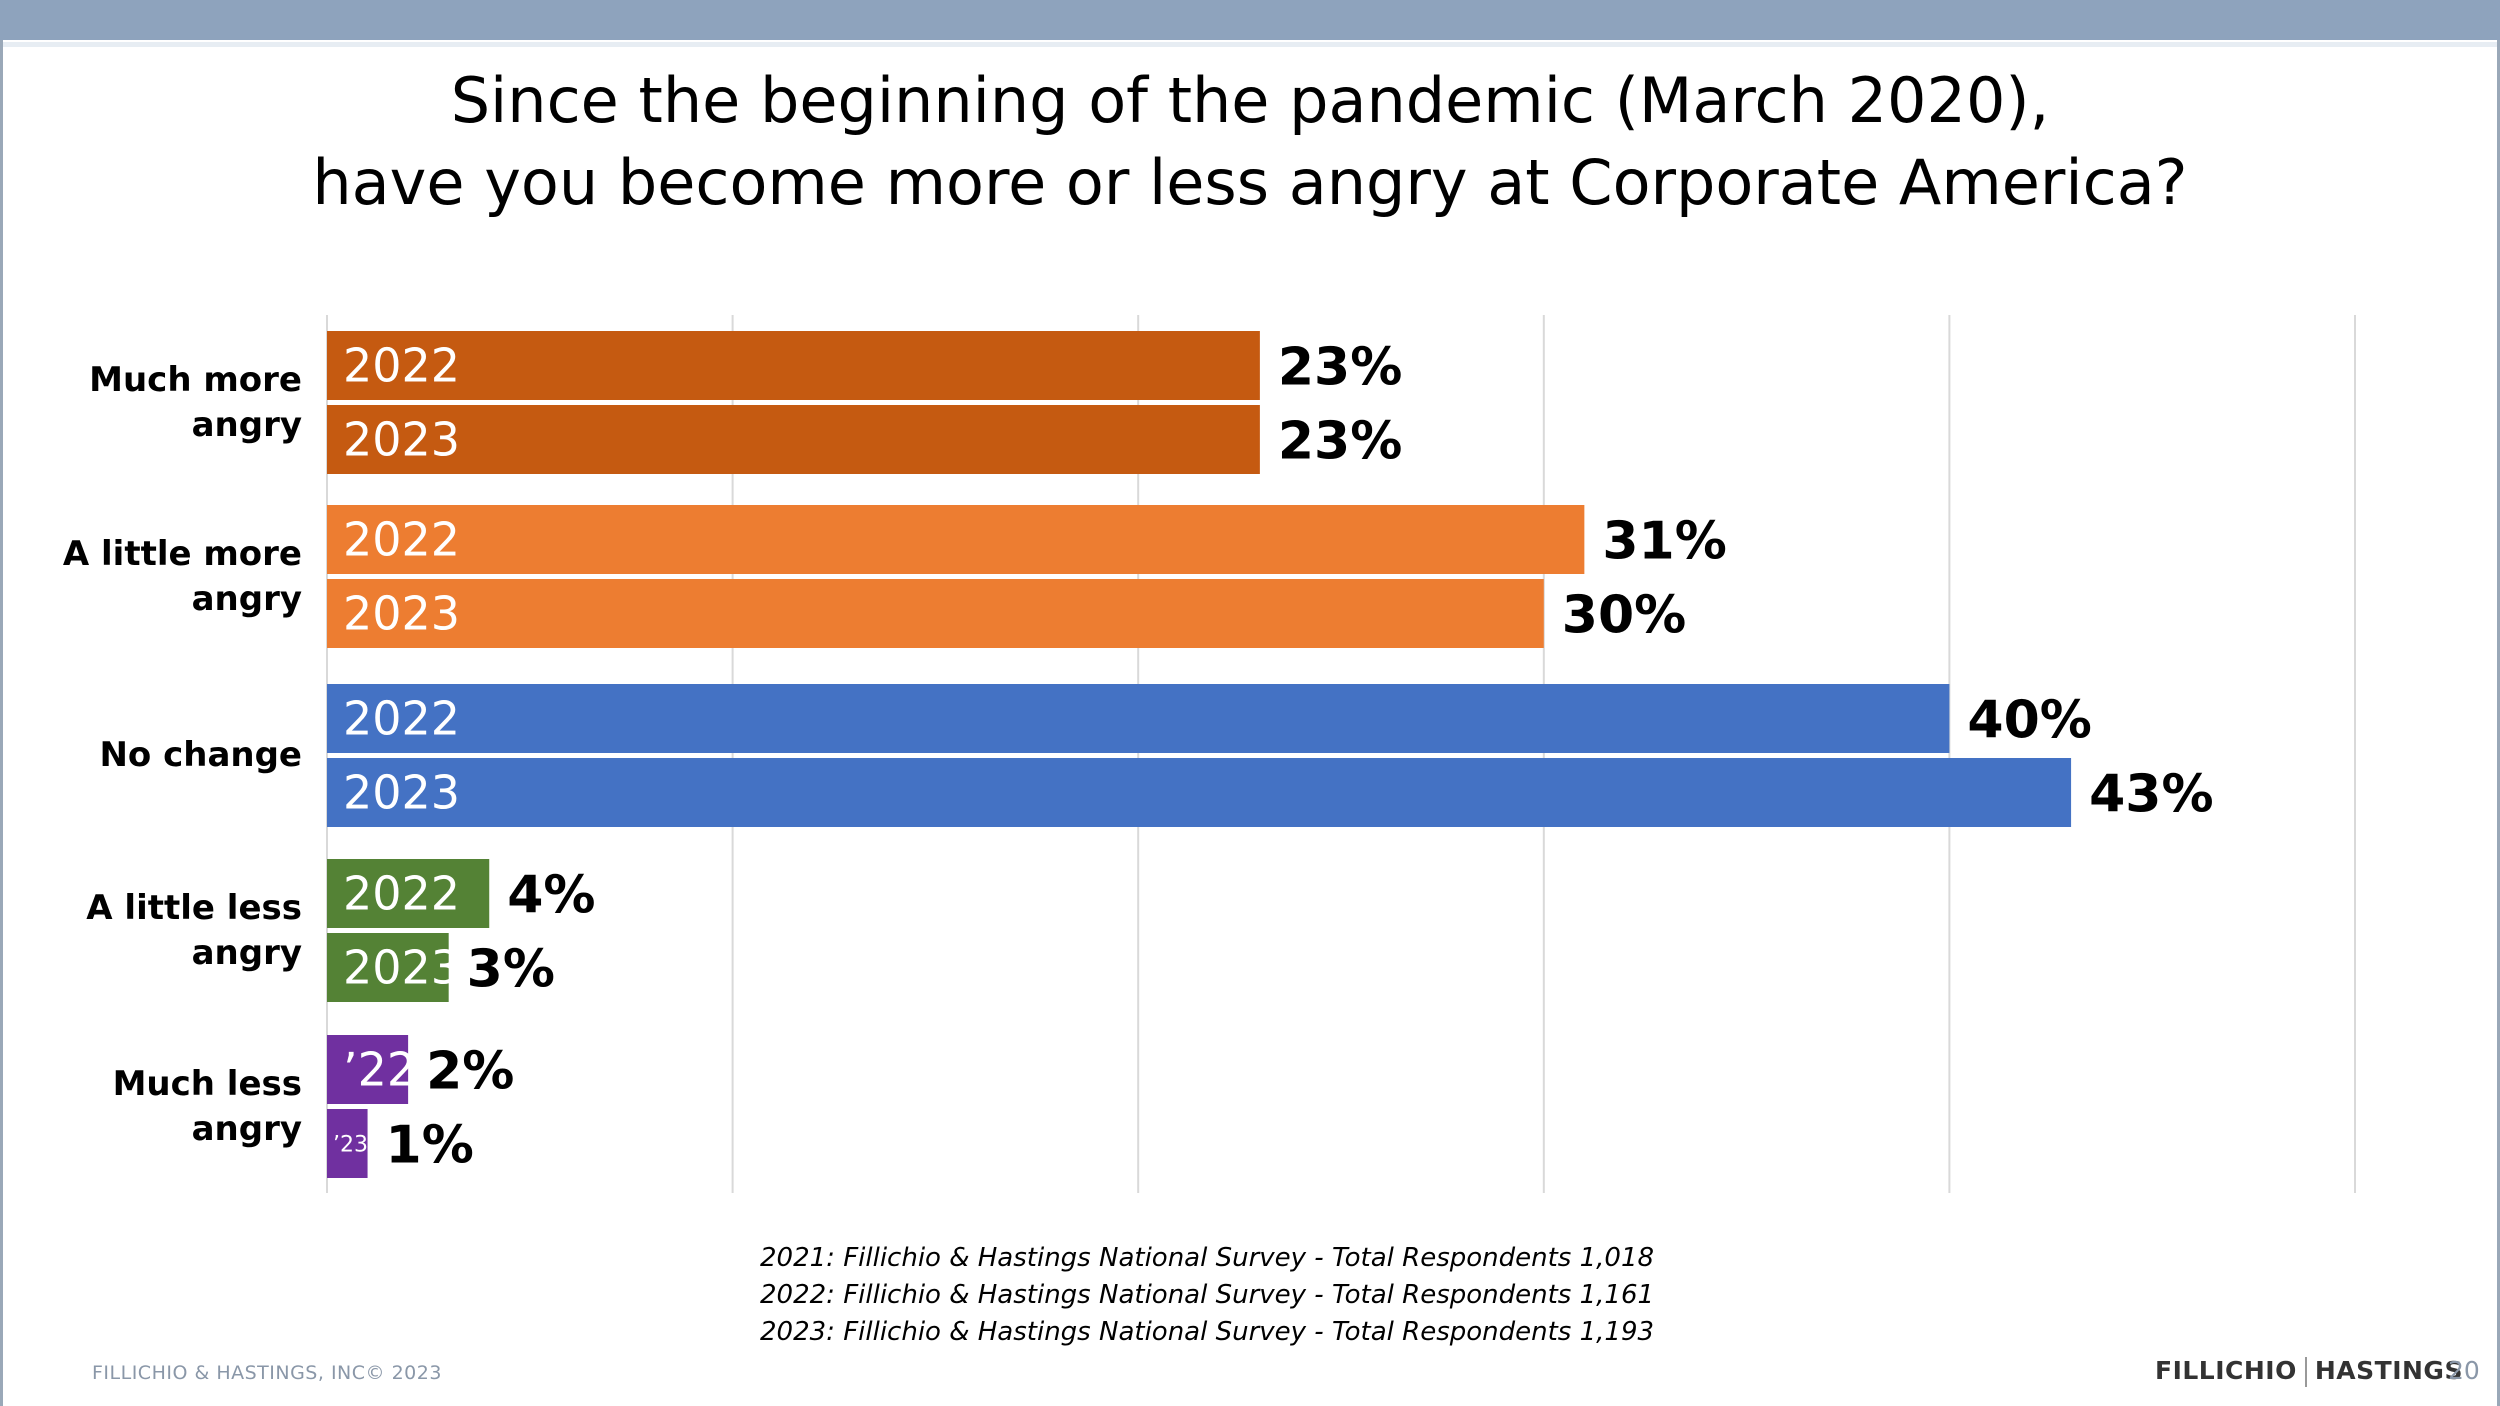 The image size is (2500, 1406). Describe the element at coordinates (2151, 795) in the screenshot. I see `bar-value-label: 43%` at that location.